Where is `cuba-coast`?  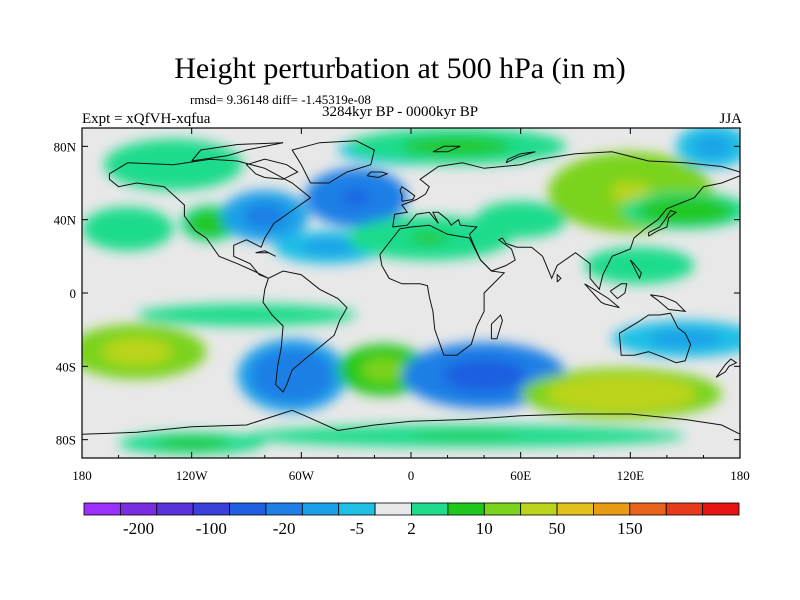
cuba-coast is located at coordinates (265, 253).